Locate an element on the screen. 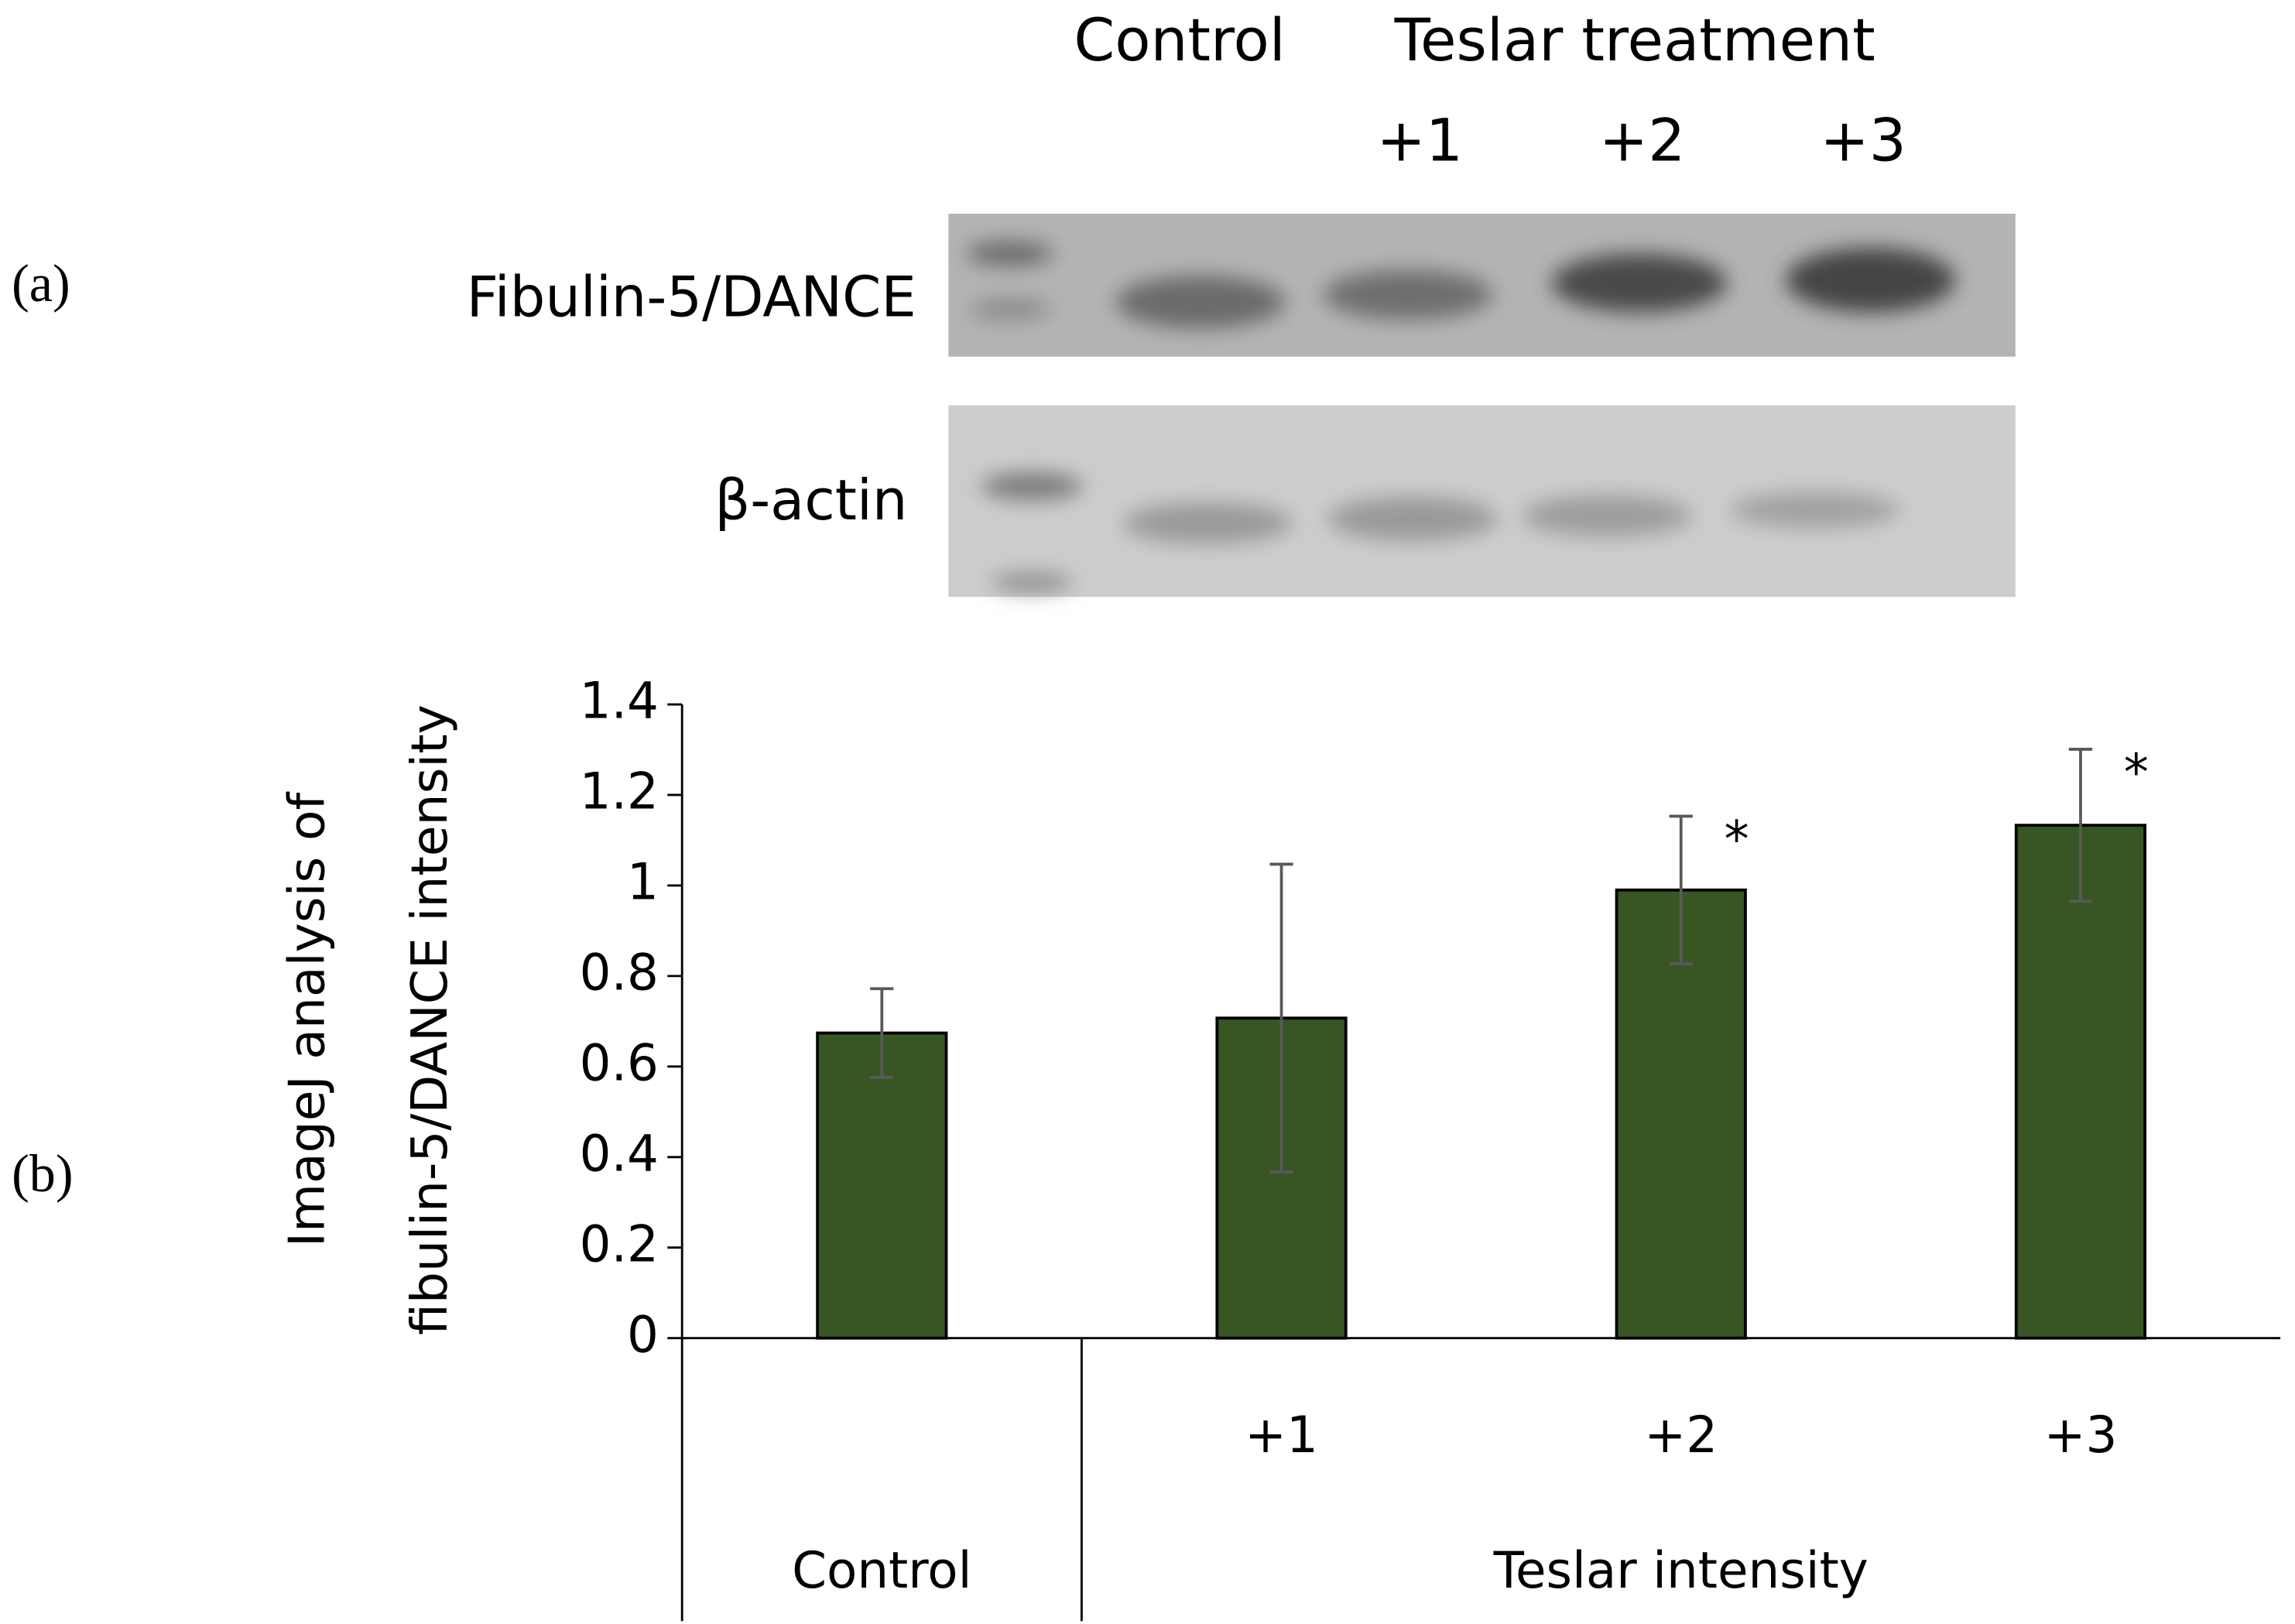 The image size is (2295, 1624). lane-label: +2 is located at coordinates (1642, 140).